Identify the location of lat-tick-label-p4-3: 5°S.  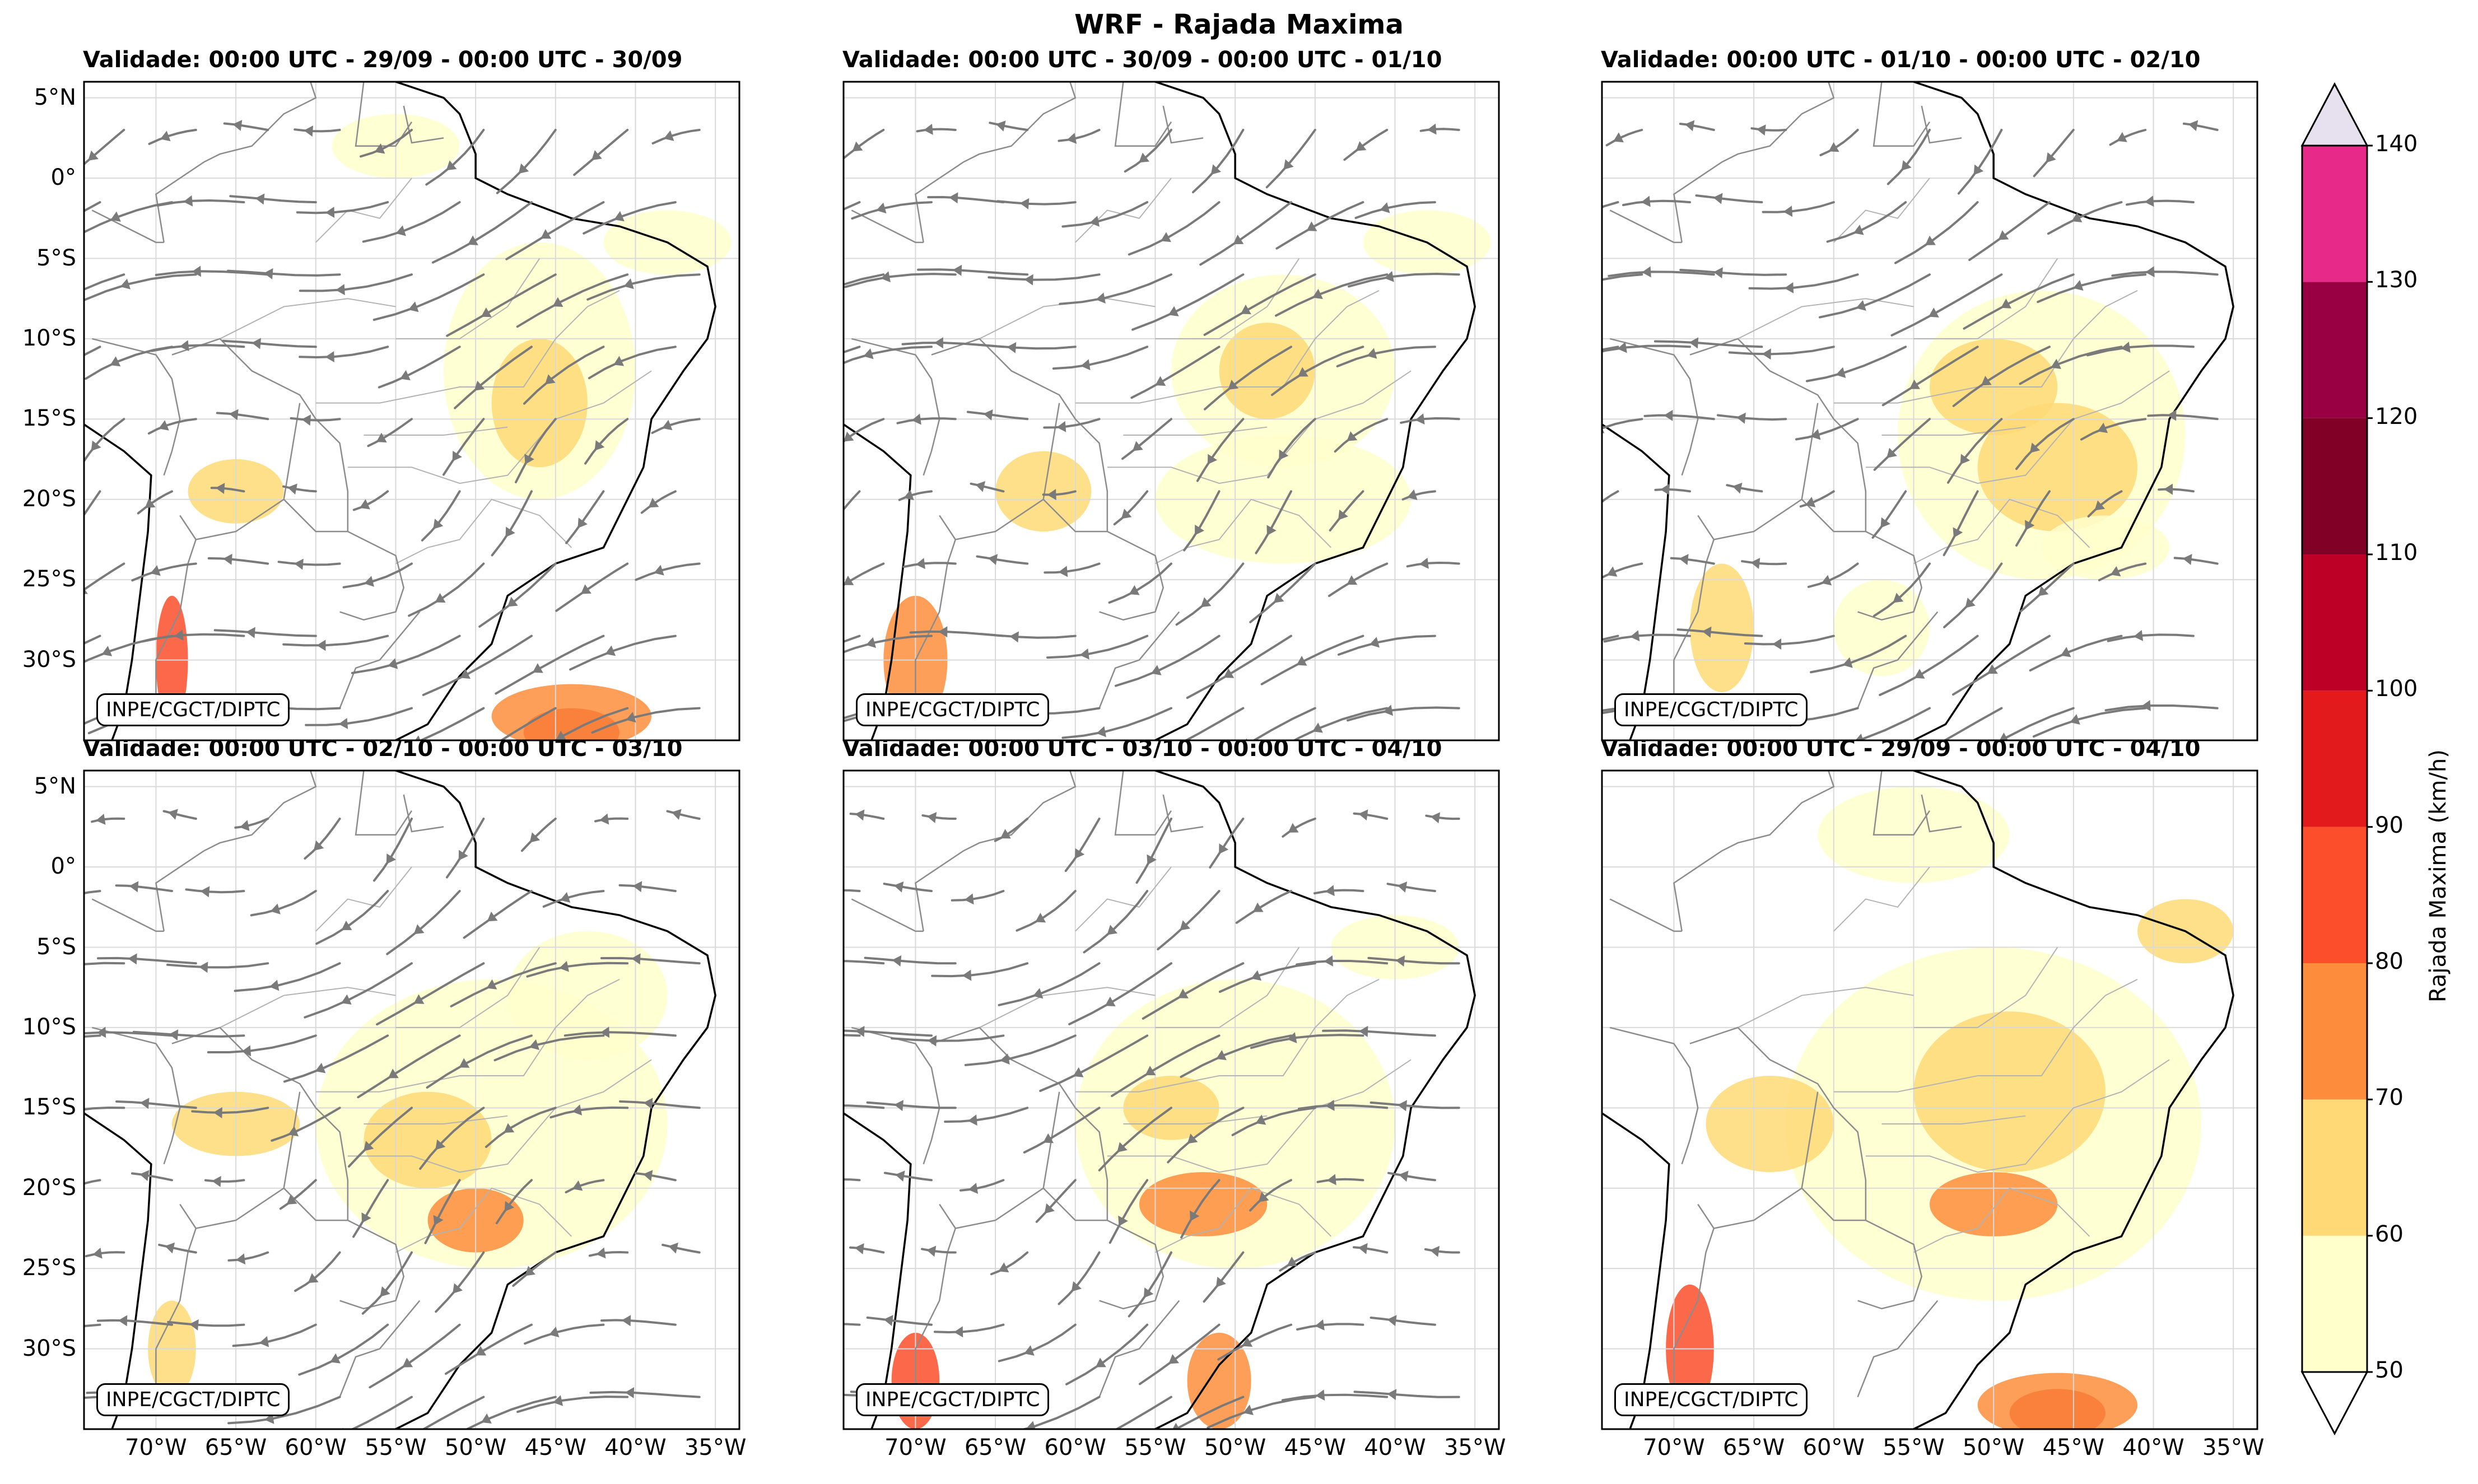
(56, 947).